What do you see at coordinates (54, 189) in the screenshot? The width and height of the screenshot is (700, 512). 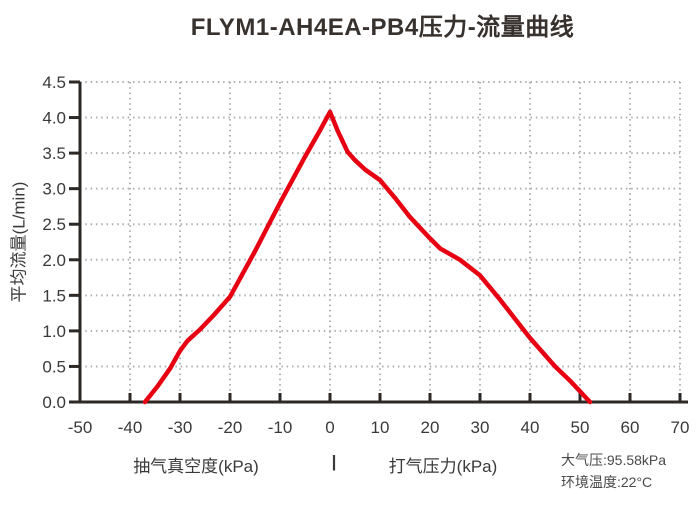 I see `y-tick-label: 3.0` at bounding box center [54, 189].